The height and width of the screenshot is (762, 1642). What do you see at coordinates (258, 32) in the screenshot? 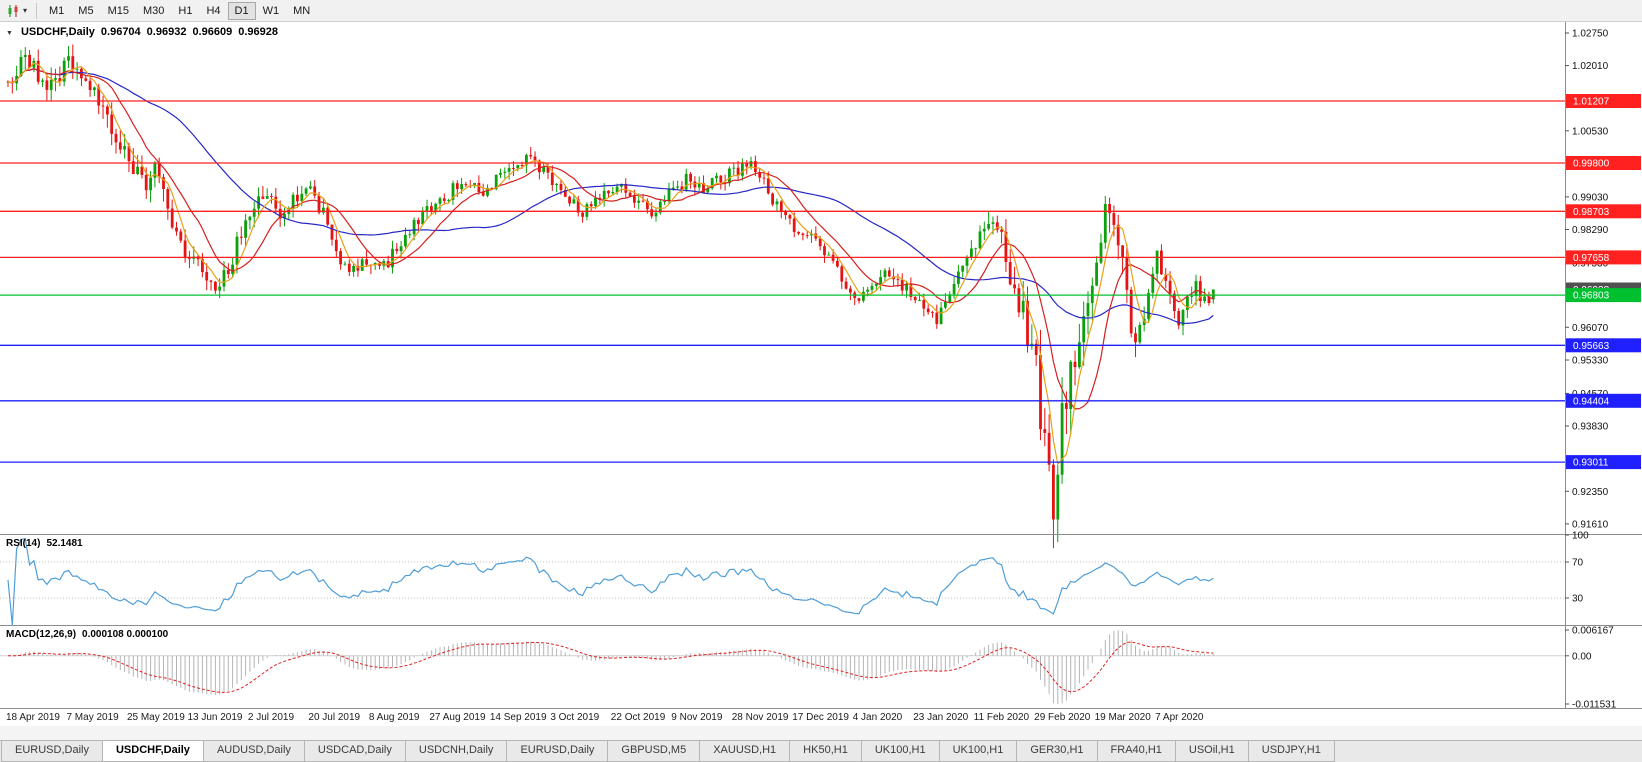
I see `price-close: 0.96928` at bounding box center [258, 32].